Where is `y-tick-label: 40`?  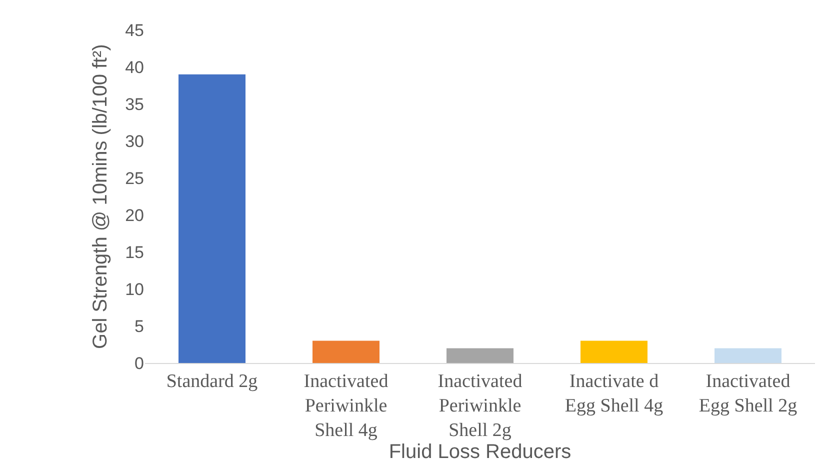
y-tick-label: 40 is located at coordinates (134, 67).